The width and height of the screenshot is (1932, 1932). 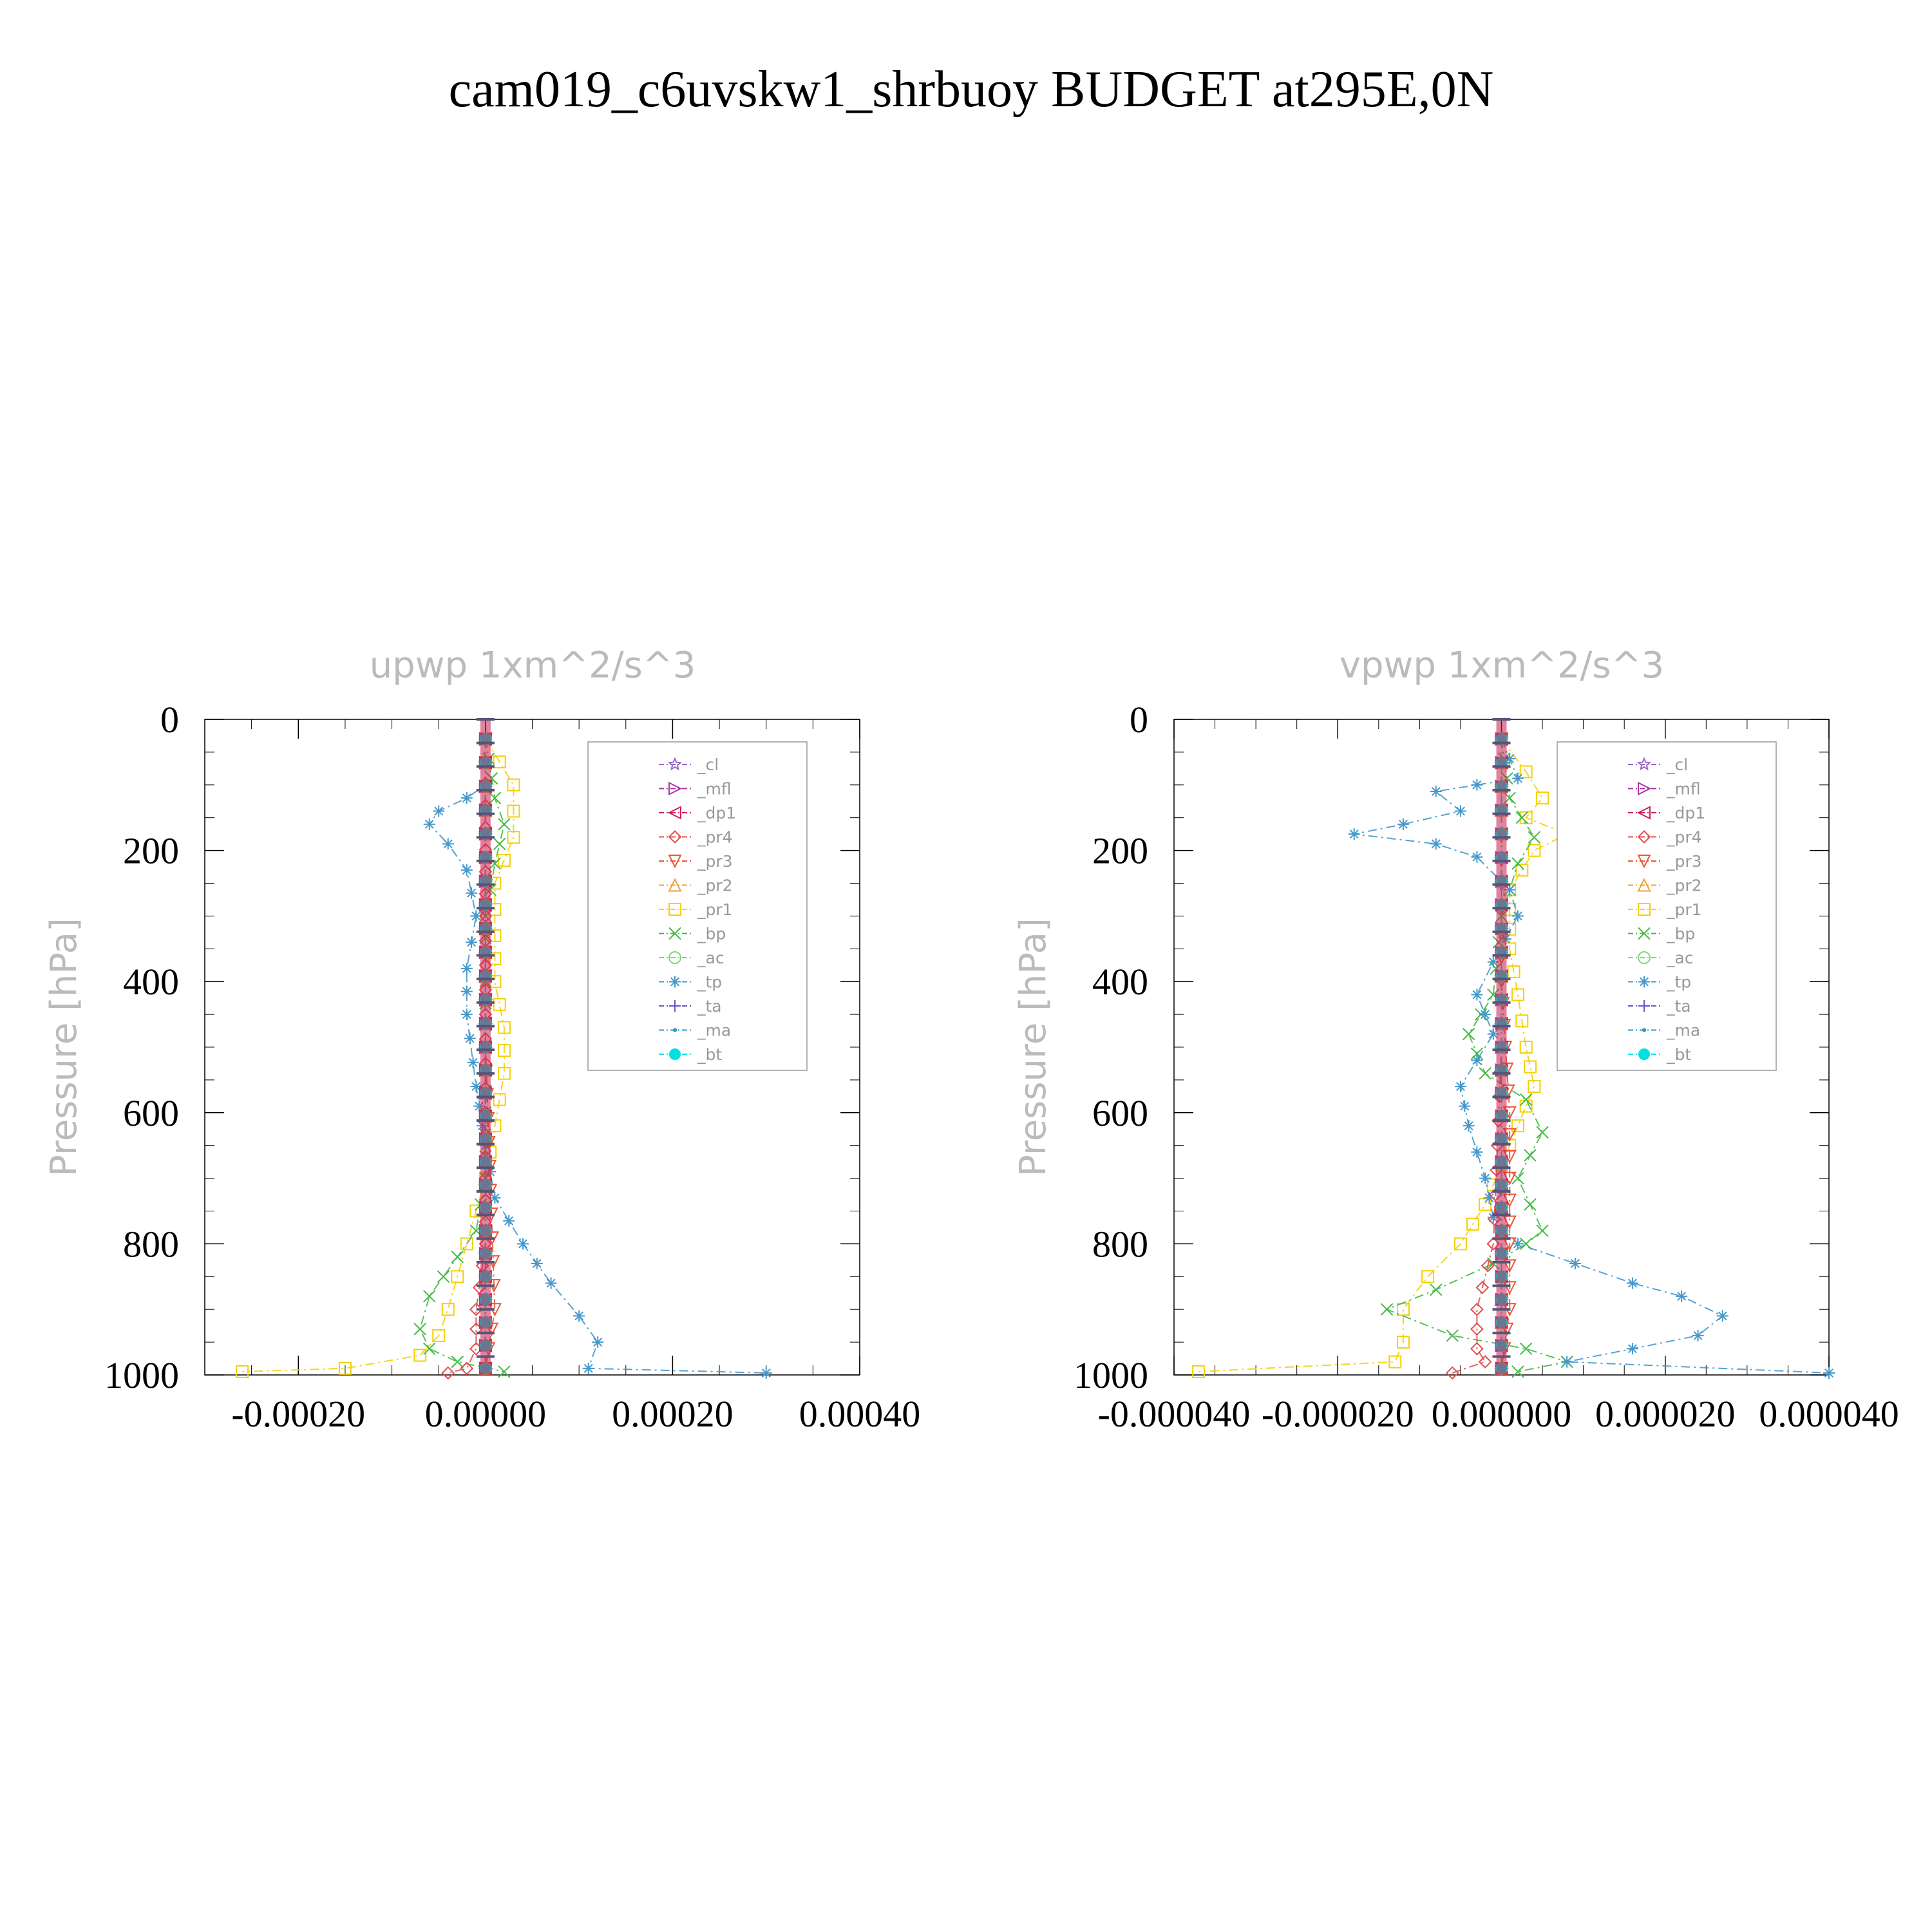 I want to click on x-tick-label: 0.000000, so click(x=1502, y=1414).